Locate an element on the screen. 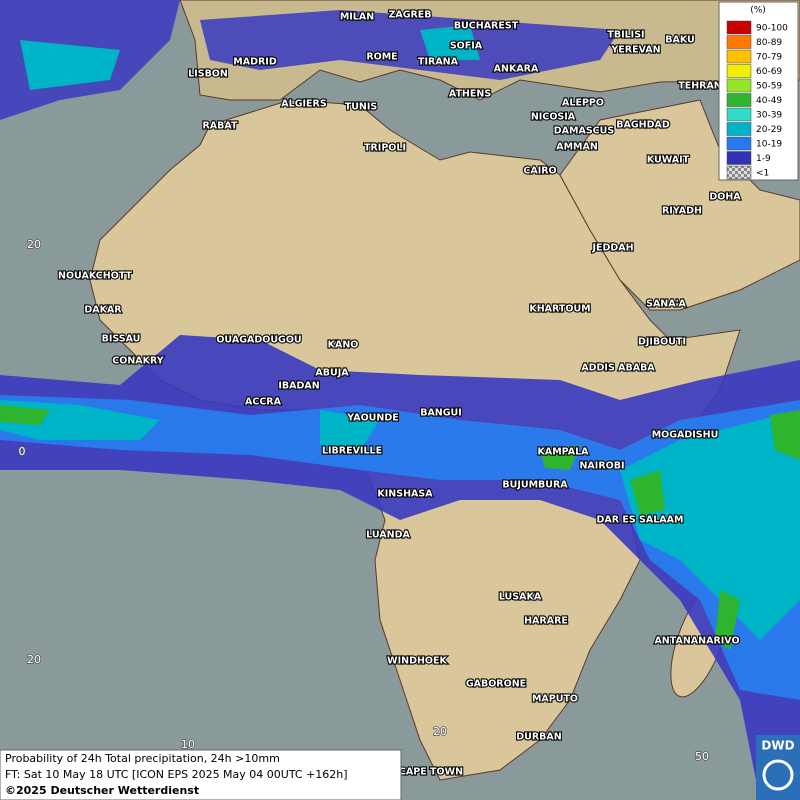  city-label: ATHENS is located at coordinates (470, 94).